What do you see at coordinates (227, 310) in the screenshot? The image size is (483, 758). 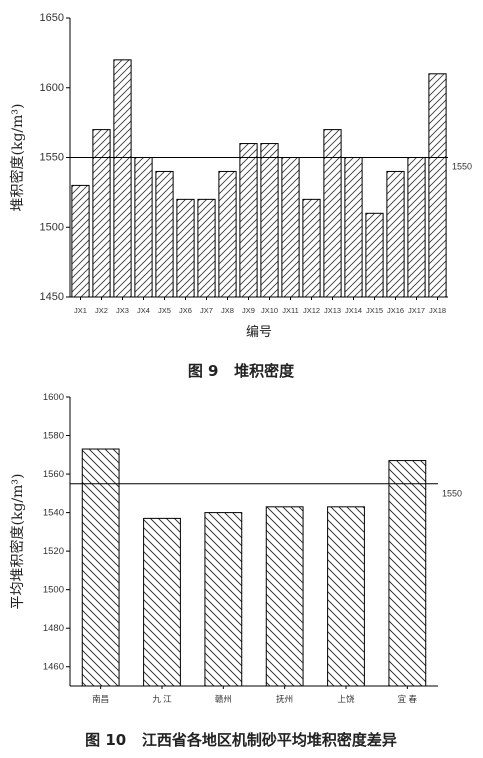 I see `x-tick-label: JX8` at bounding box center [227, 310].